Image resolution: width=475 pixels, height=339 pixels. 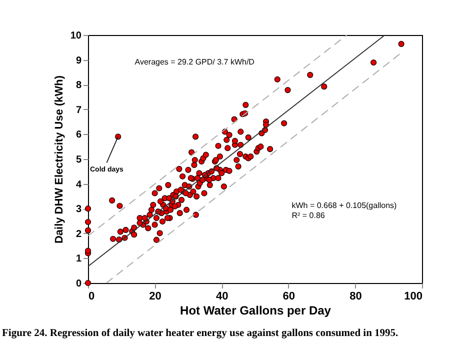 I want to click on y-tick-label: 9, so click(x=79, y=60).